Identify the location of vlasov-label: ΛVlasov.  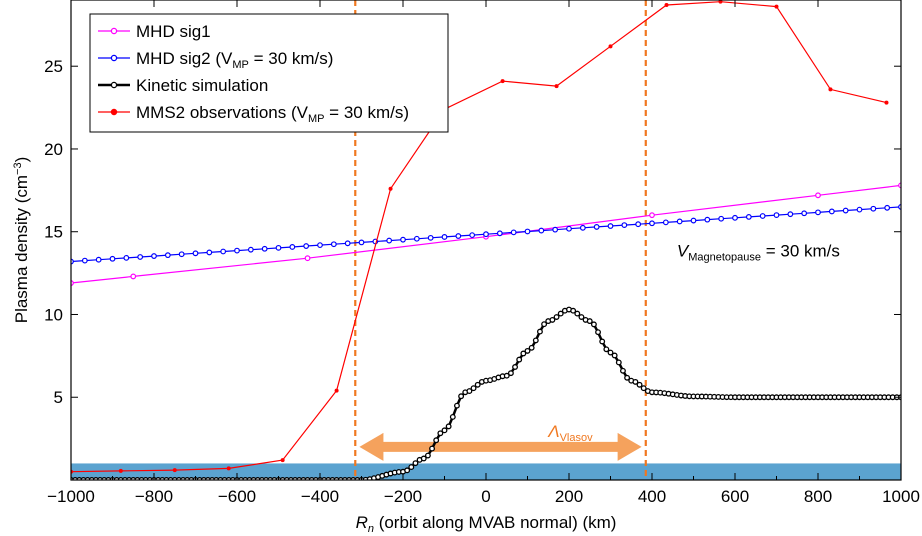
(570, 433).